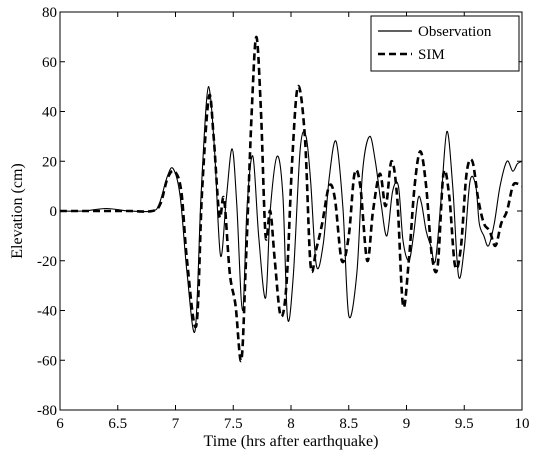 This screenshot has width=534, height=455. What do you see at coordinates (291, 441) in the screenshot?
I see `x-axis-label: Time (hrs after earthquake)` at bounding box center [291, 441].